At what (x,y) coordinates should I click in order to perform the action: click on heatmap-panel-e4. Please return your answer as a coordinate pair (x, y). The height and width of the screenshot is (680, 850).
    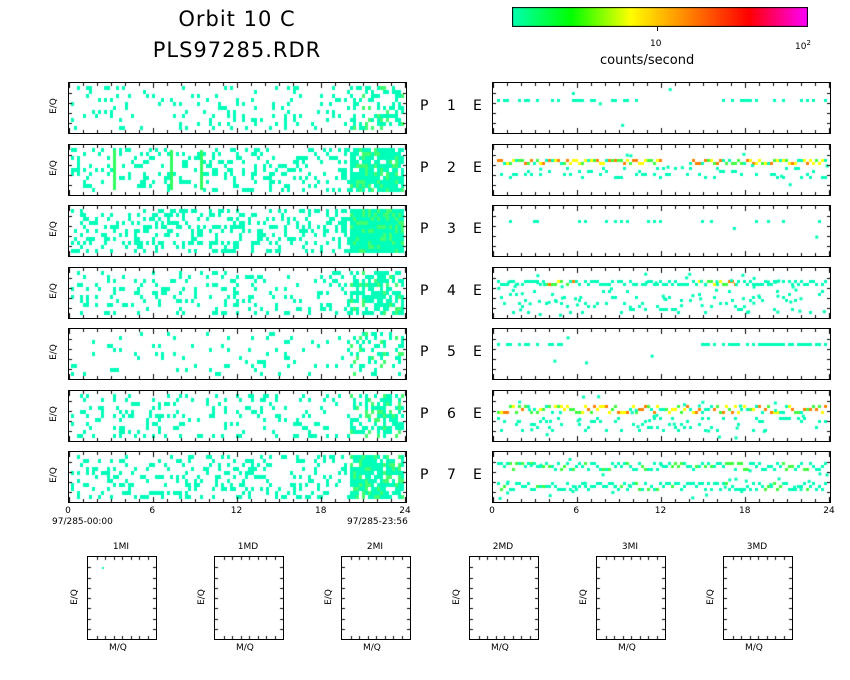
    Looking at the image, I should click on (661, 293).